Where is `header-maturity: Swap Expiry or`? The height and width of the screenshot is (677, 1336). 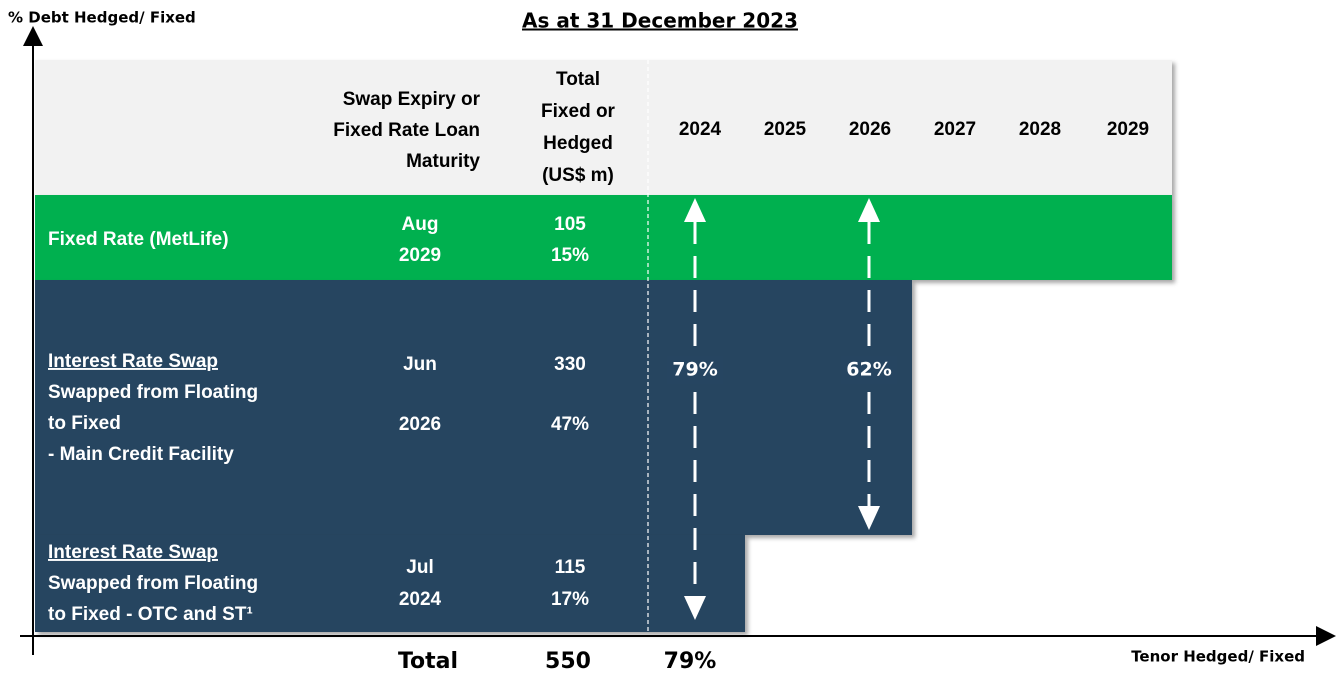
header-maturity: Swap Expiry or is located at coordinates (412, 99).